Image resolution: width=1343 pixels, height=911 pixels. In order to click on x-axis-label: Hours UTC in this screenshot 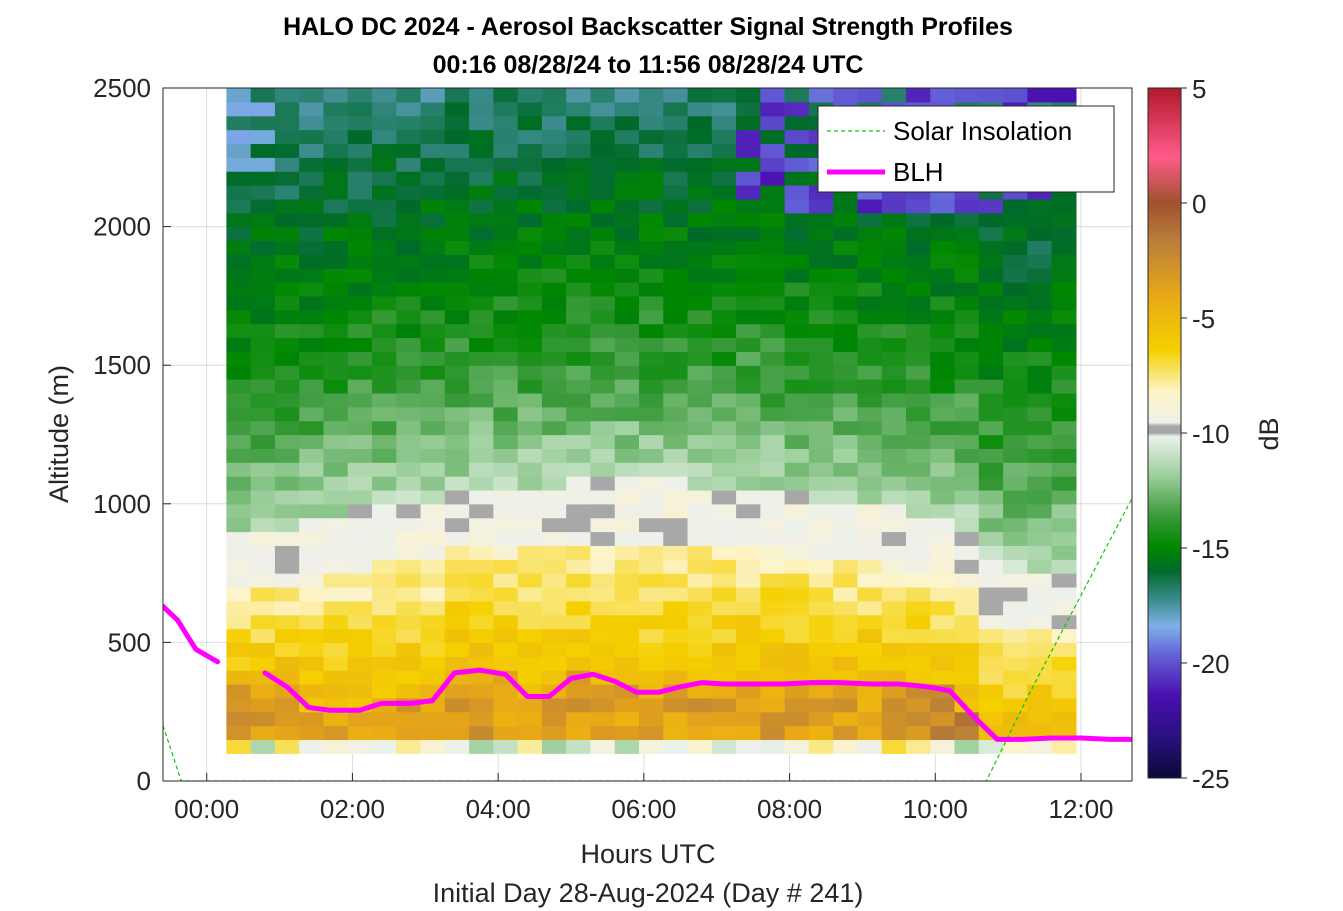, I will do `click(647, 854)`.